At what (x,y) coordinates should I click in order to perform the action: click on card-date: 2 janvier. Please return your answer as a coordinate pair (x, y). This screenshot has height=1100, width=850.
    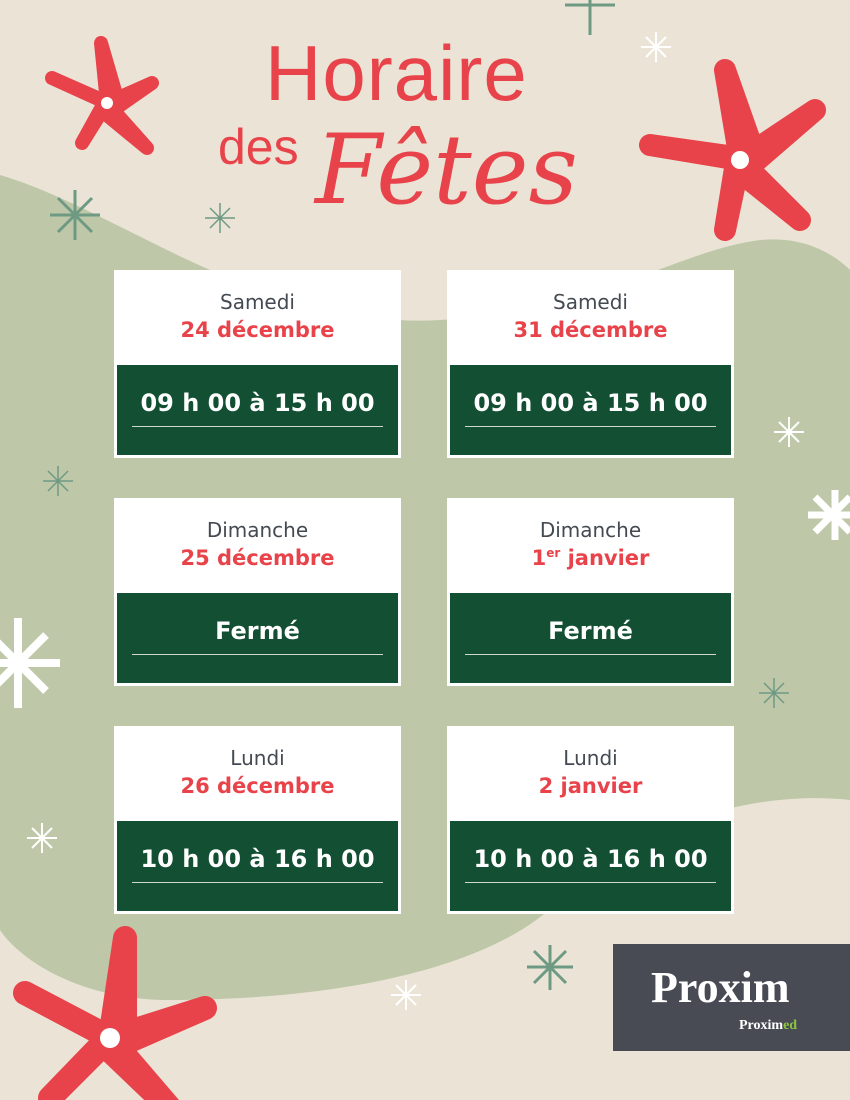
    Looking at the image, I should click on (590, 786).